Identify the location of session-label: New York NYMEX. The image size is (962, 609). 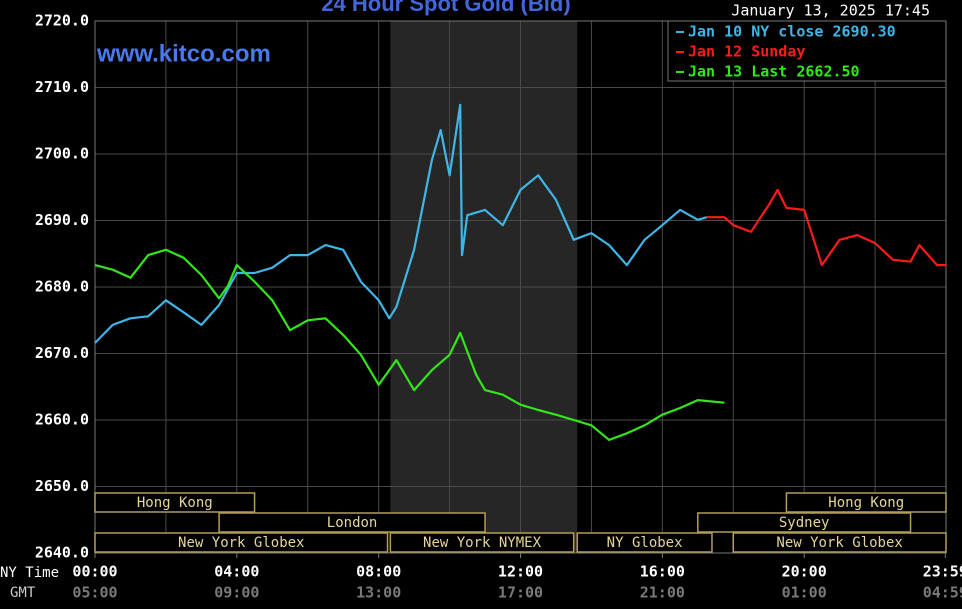
(482, 543).